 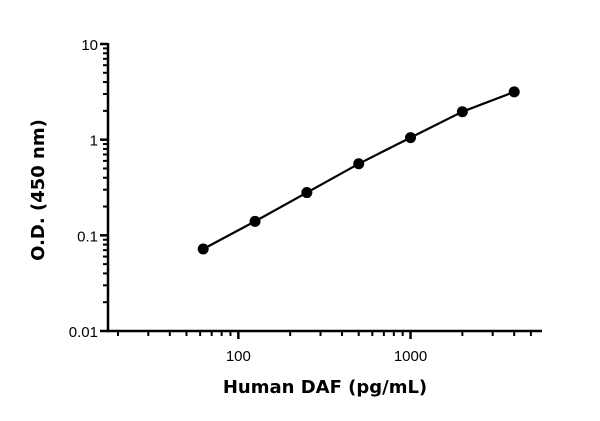 I want to click on y-tick-label: 0.1, so click(x=87, y=236).